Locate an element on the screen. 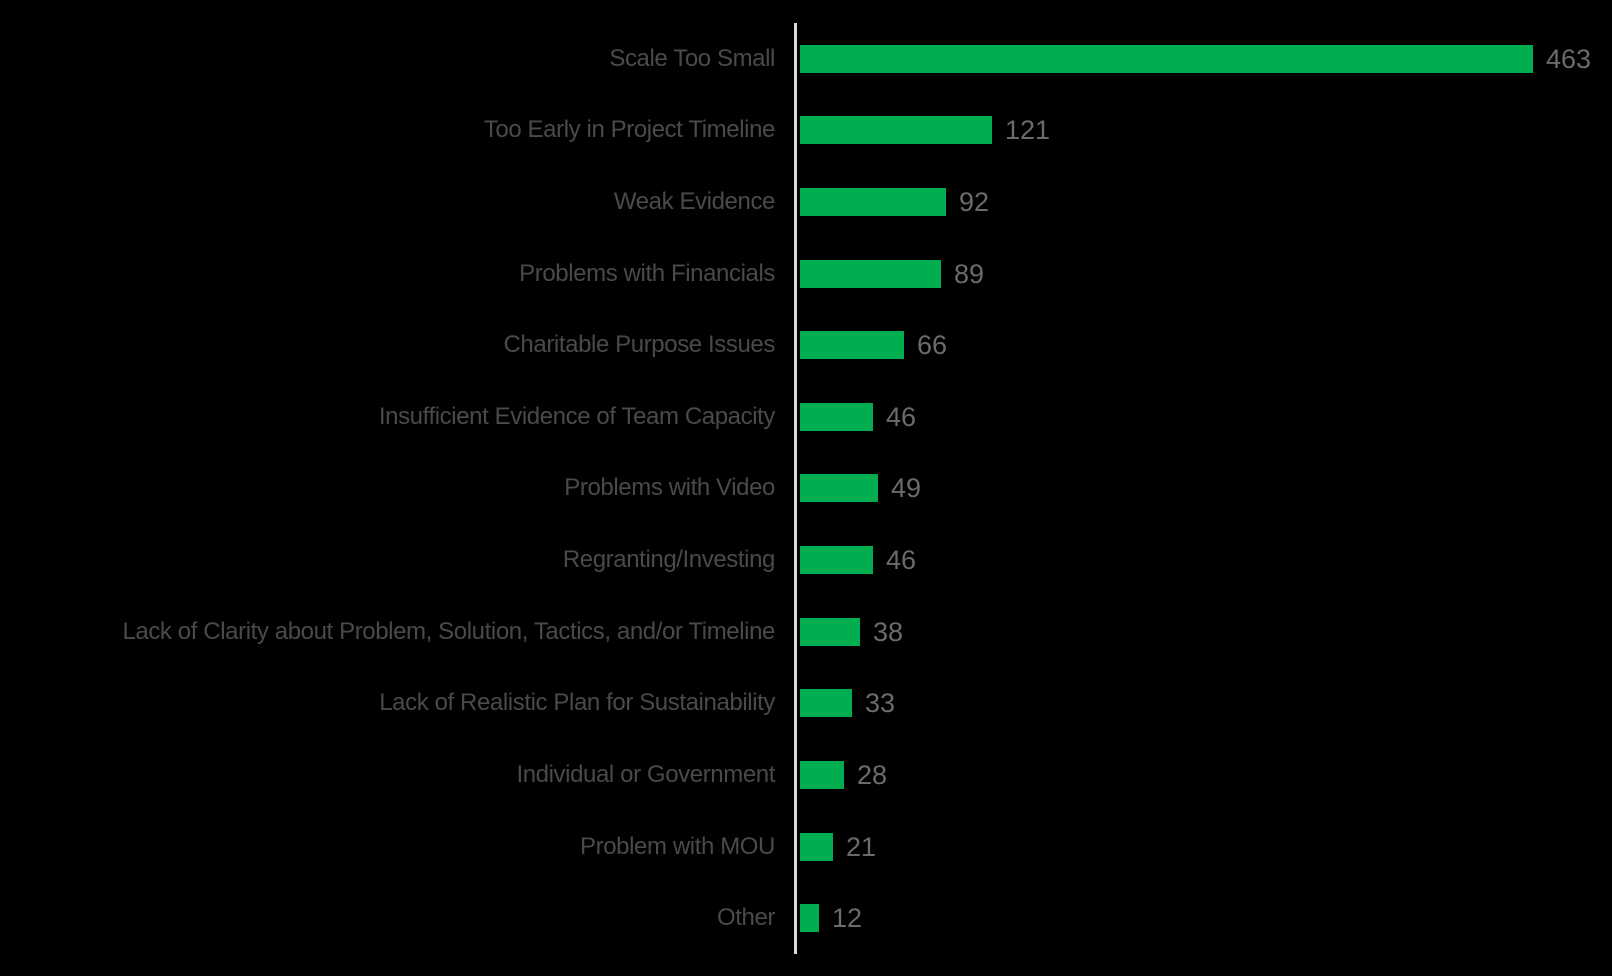 This screenshot has height=976, width=1612. value-label: 21 is located at coordinates (861, 846).